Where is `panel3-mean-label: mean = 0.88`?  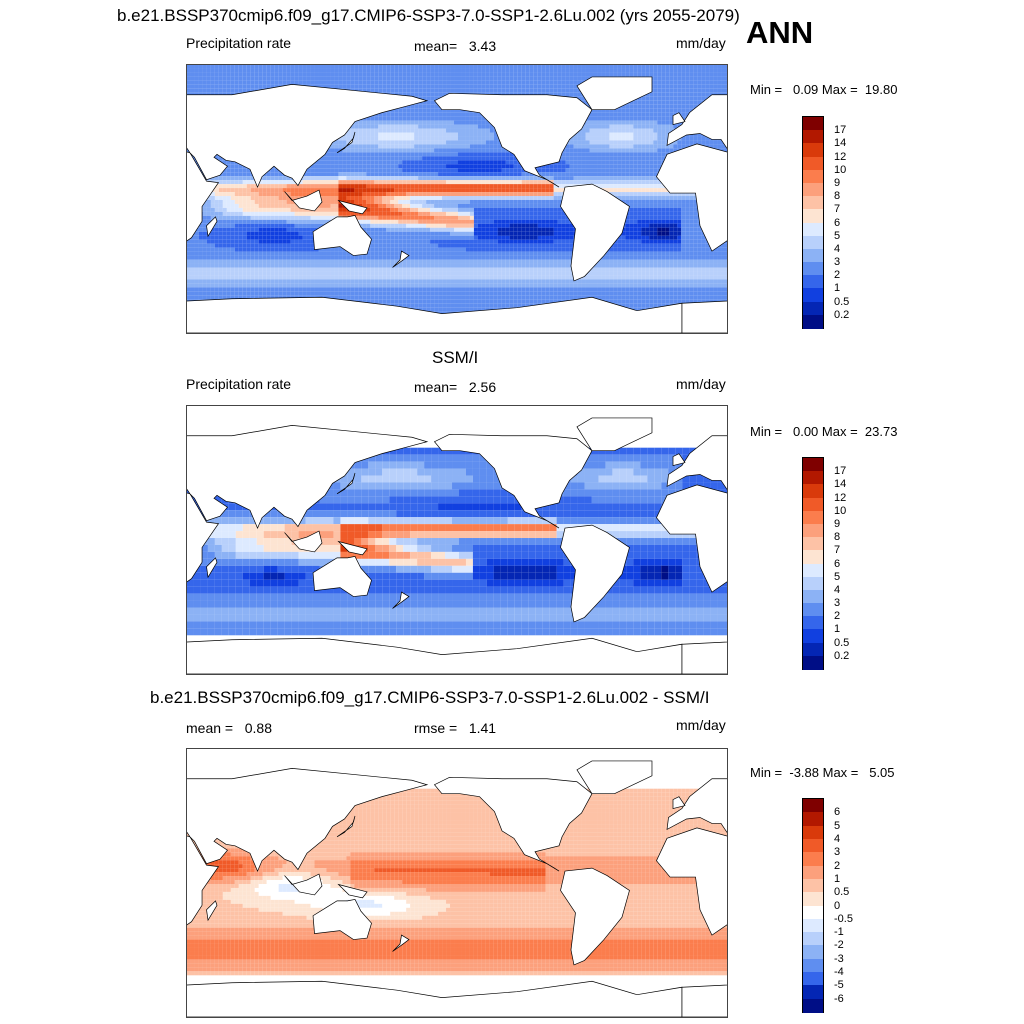
panel3-mean-label: mean = 0.88 is located at coordinates (229, 728).